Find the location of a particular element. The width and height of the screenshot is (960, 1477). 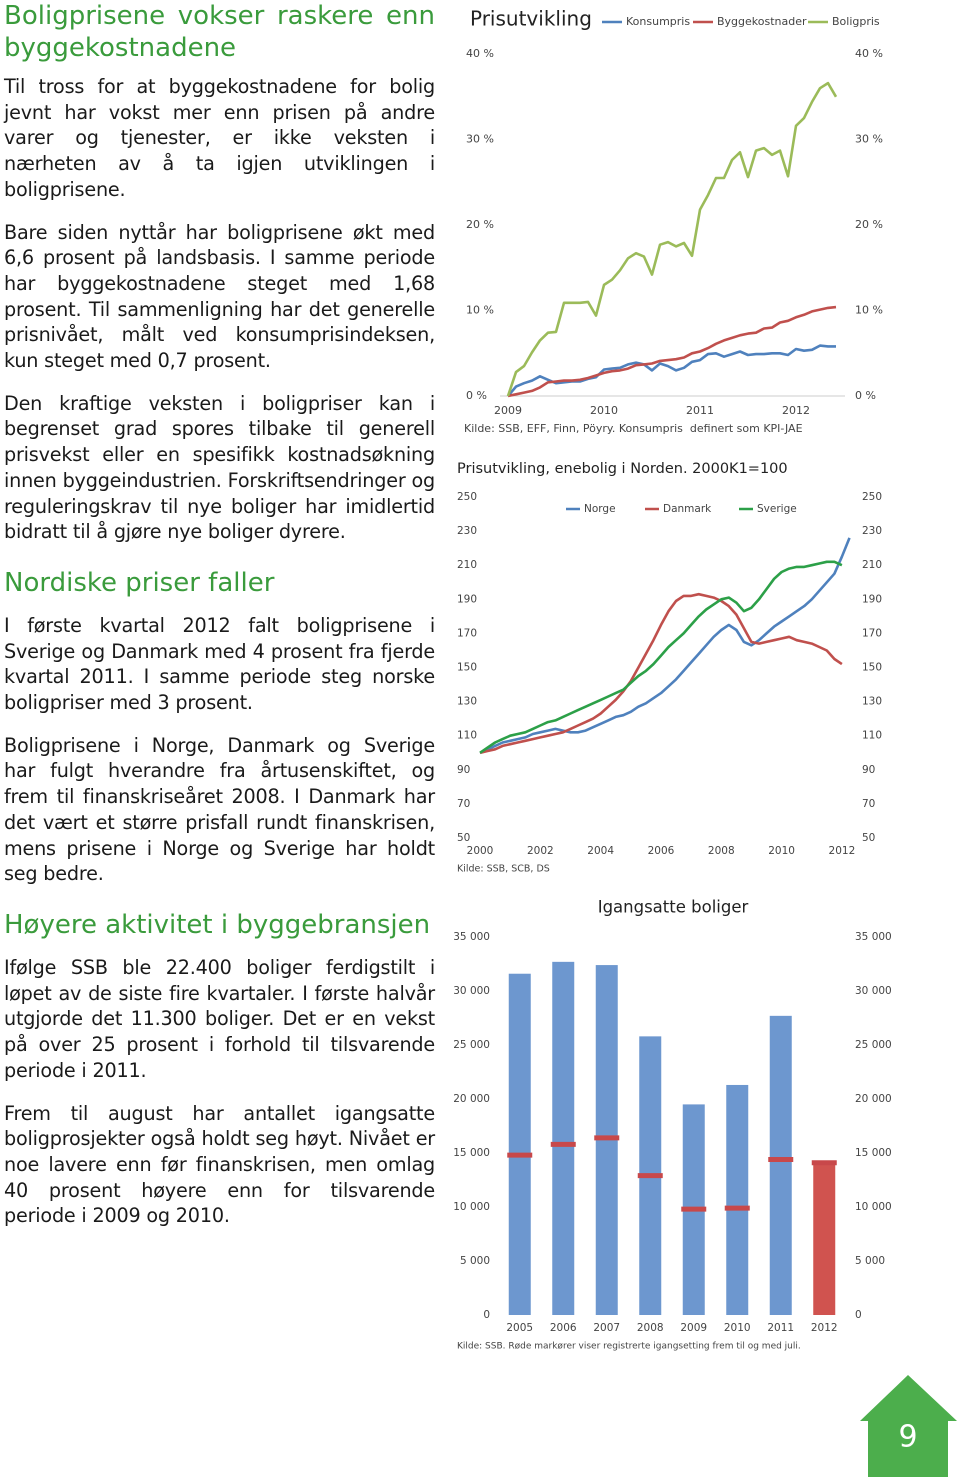

y-tick-label: 40 % is located at coordinates (480, 53).